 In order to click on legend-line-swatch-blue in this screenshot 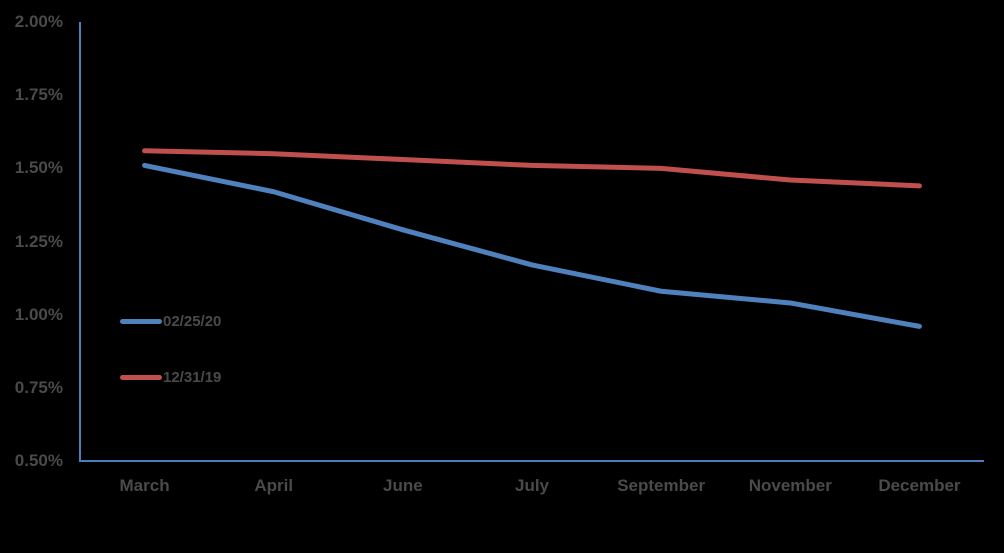, I will do `click(141, 321)`.